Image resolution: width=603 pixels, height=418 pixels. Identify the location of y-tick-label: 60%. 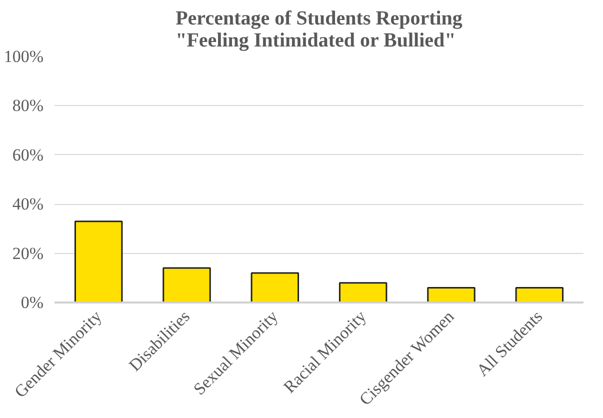
(28, 154).